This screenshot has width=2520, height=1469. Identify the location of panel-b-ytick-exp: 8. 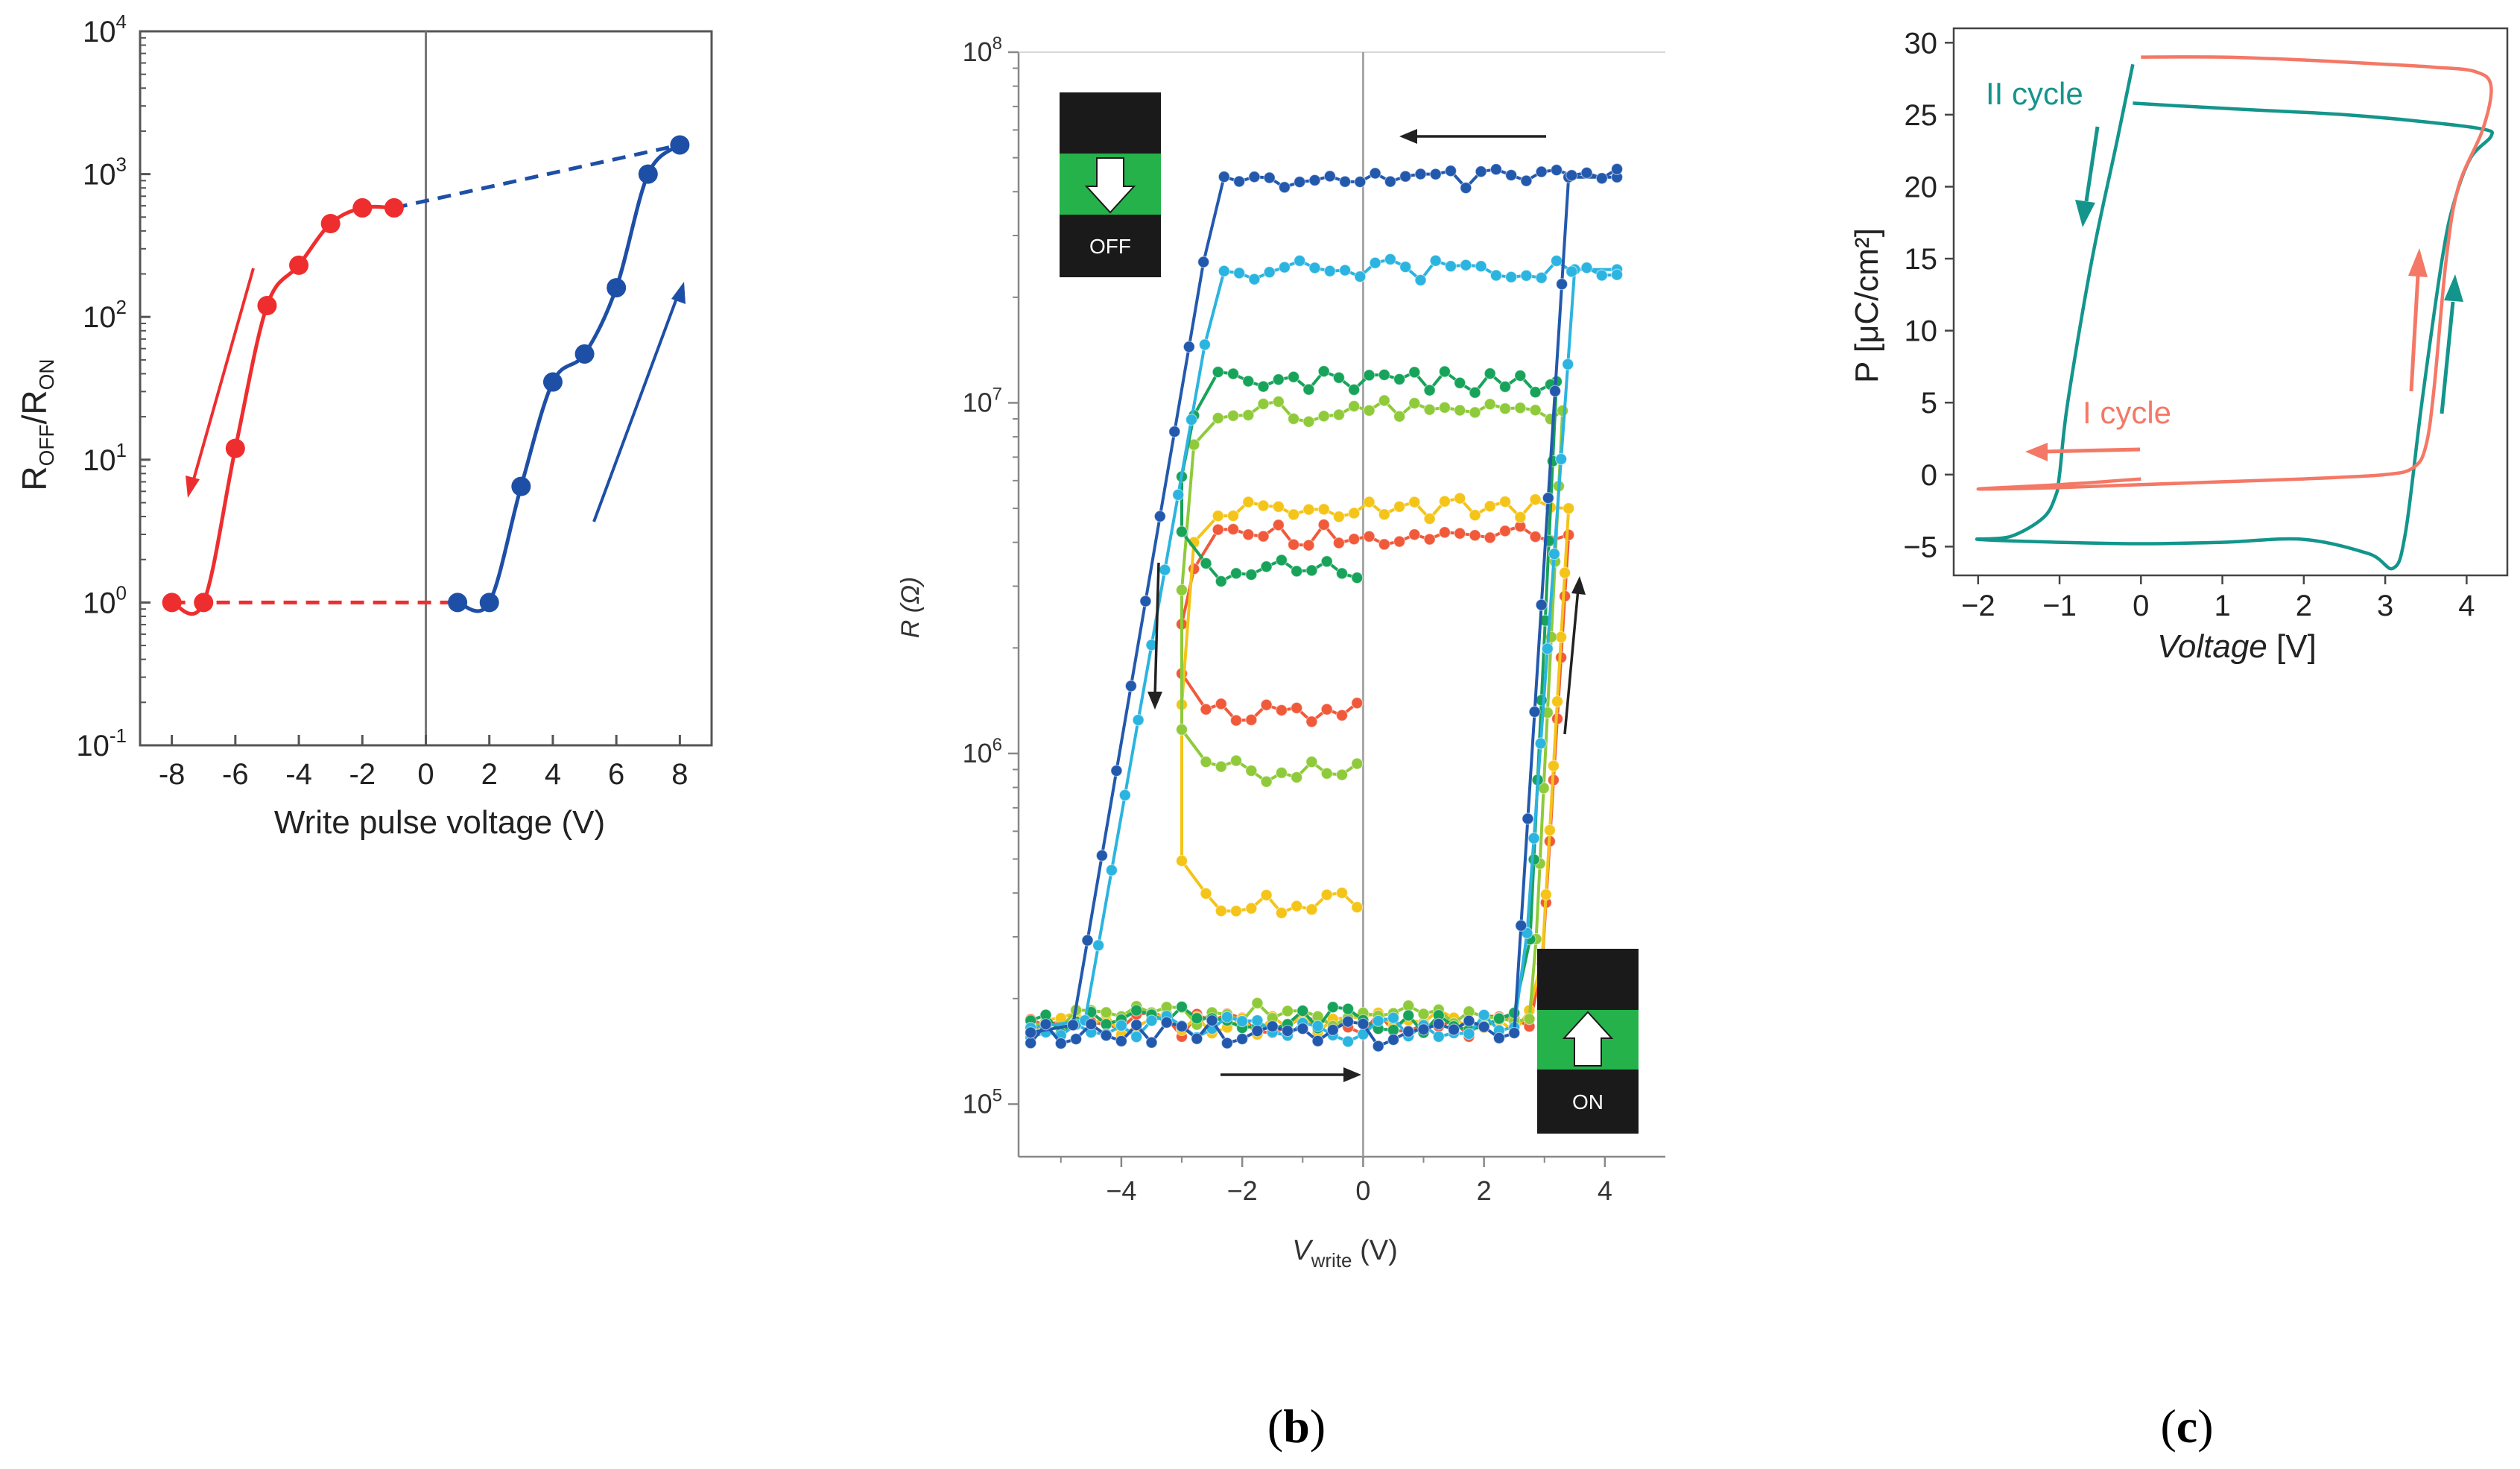
(997, 44).